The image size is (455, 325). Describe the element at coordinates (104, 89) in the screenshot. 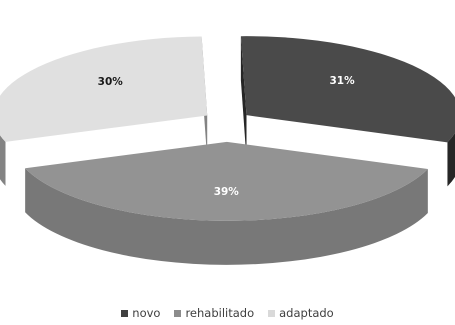

I see `slice-top-adaptado` at that location.